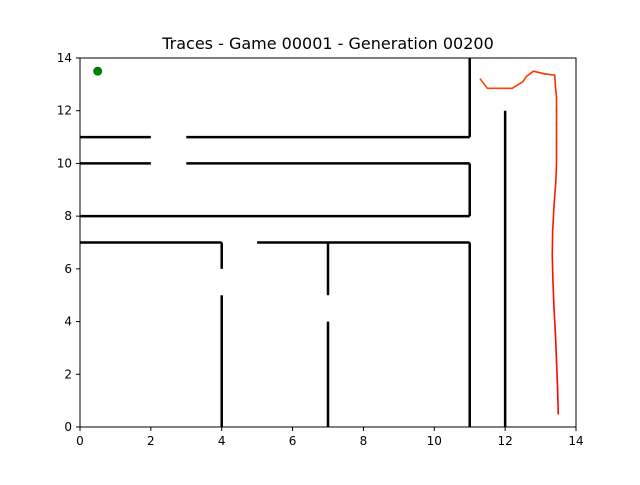  I want to click on y-tick-label: 10, so click(64, 163).